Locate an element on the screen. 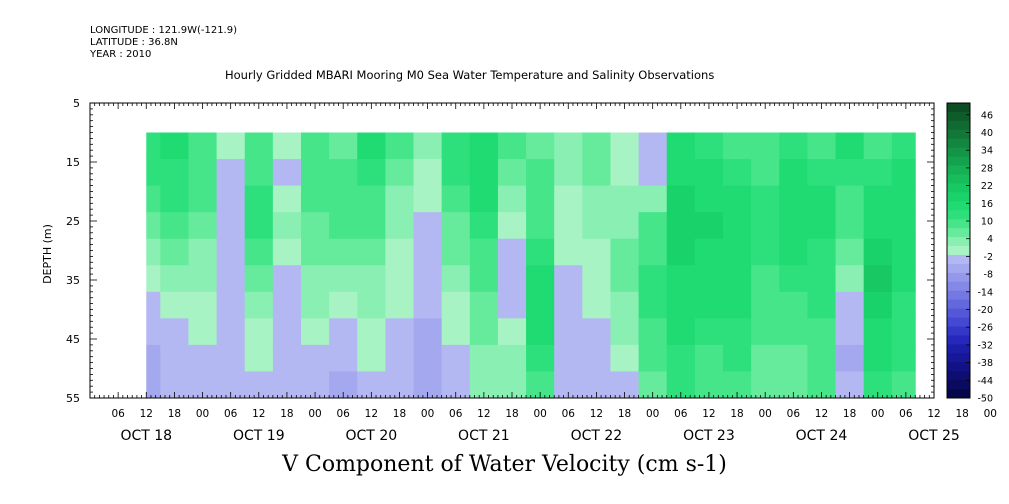 This screenshot has height=504, width=1009. x-tick-label: 00 is located at coordinates (202, 414).